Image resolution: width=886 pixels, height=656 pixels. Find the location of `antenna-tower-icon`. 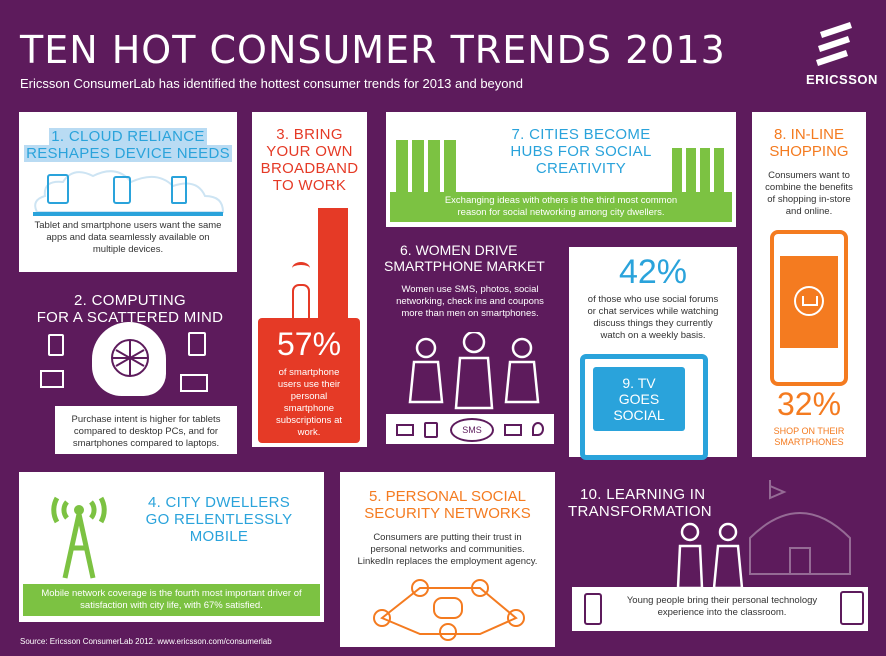

antenna-tower-icon is located at coordinates (79, 537).